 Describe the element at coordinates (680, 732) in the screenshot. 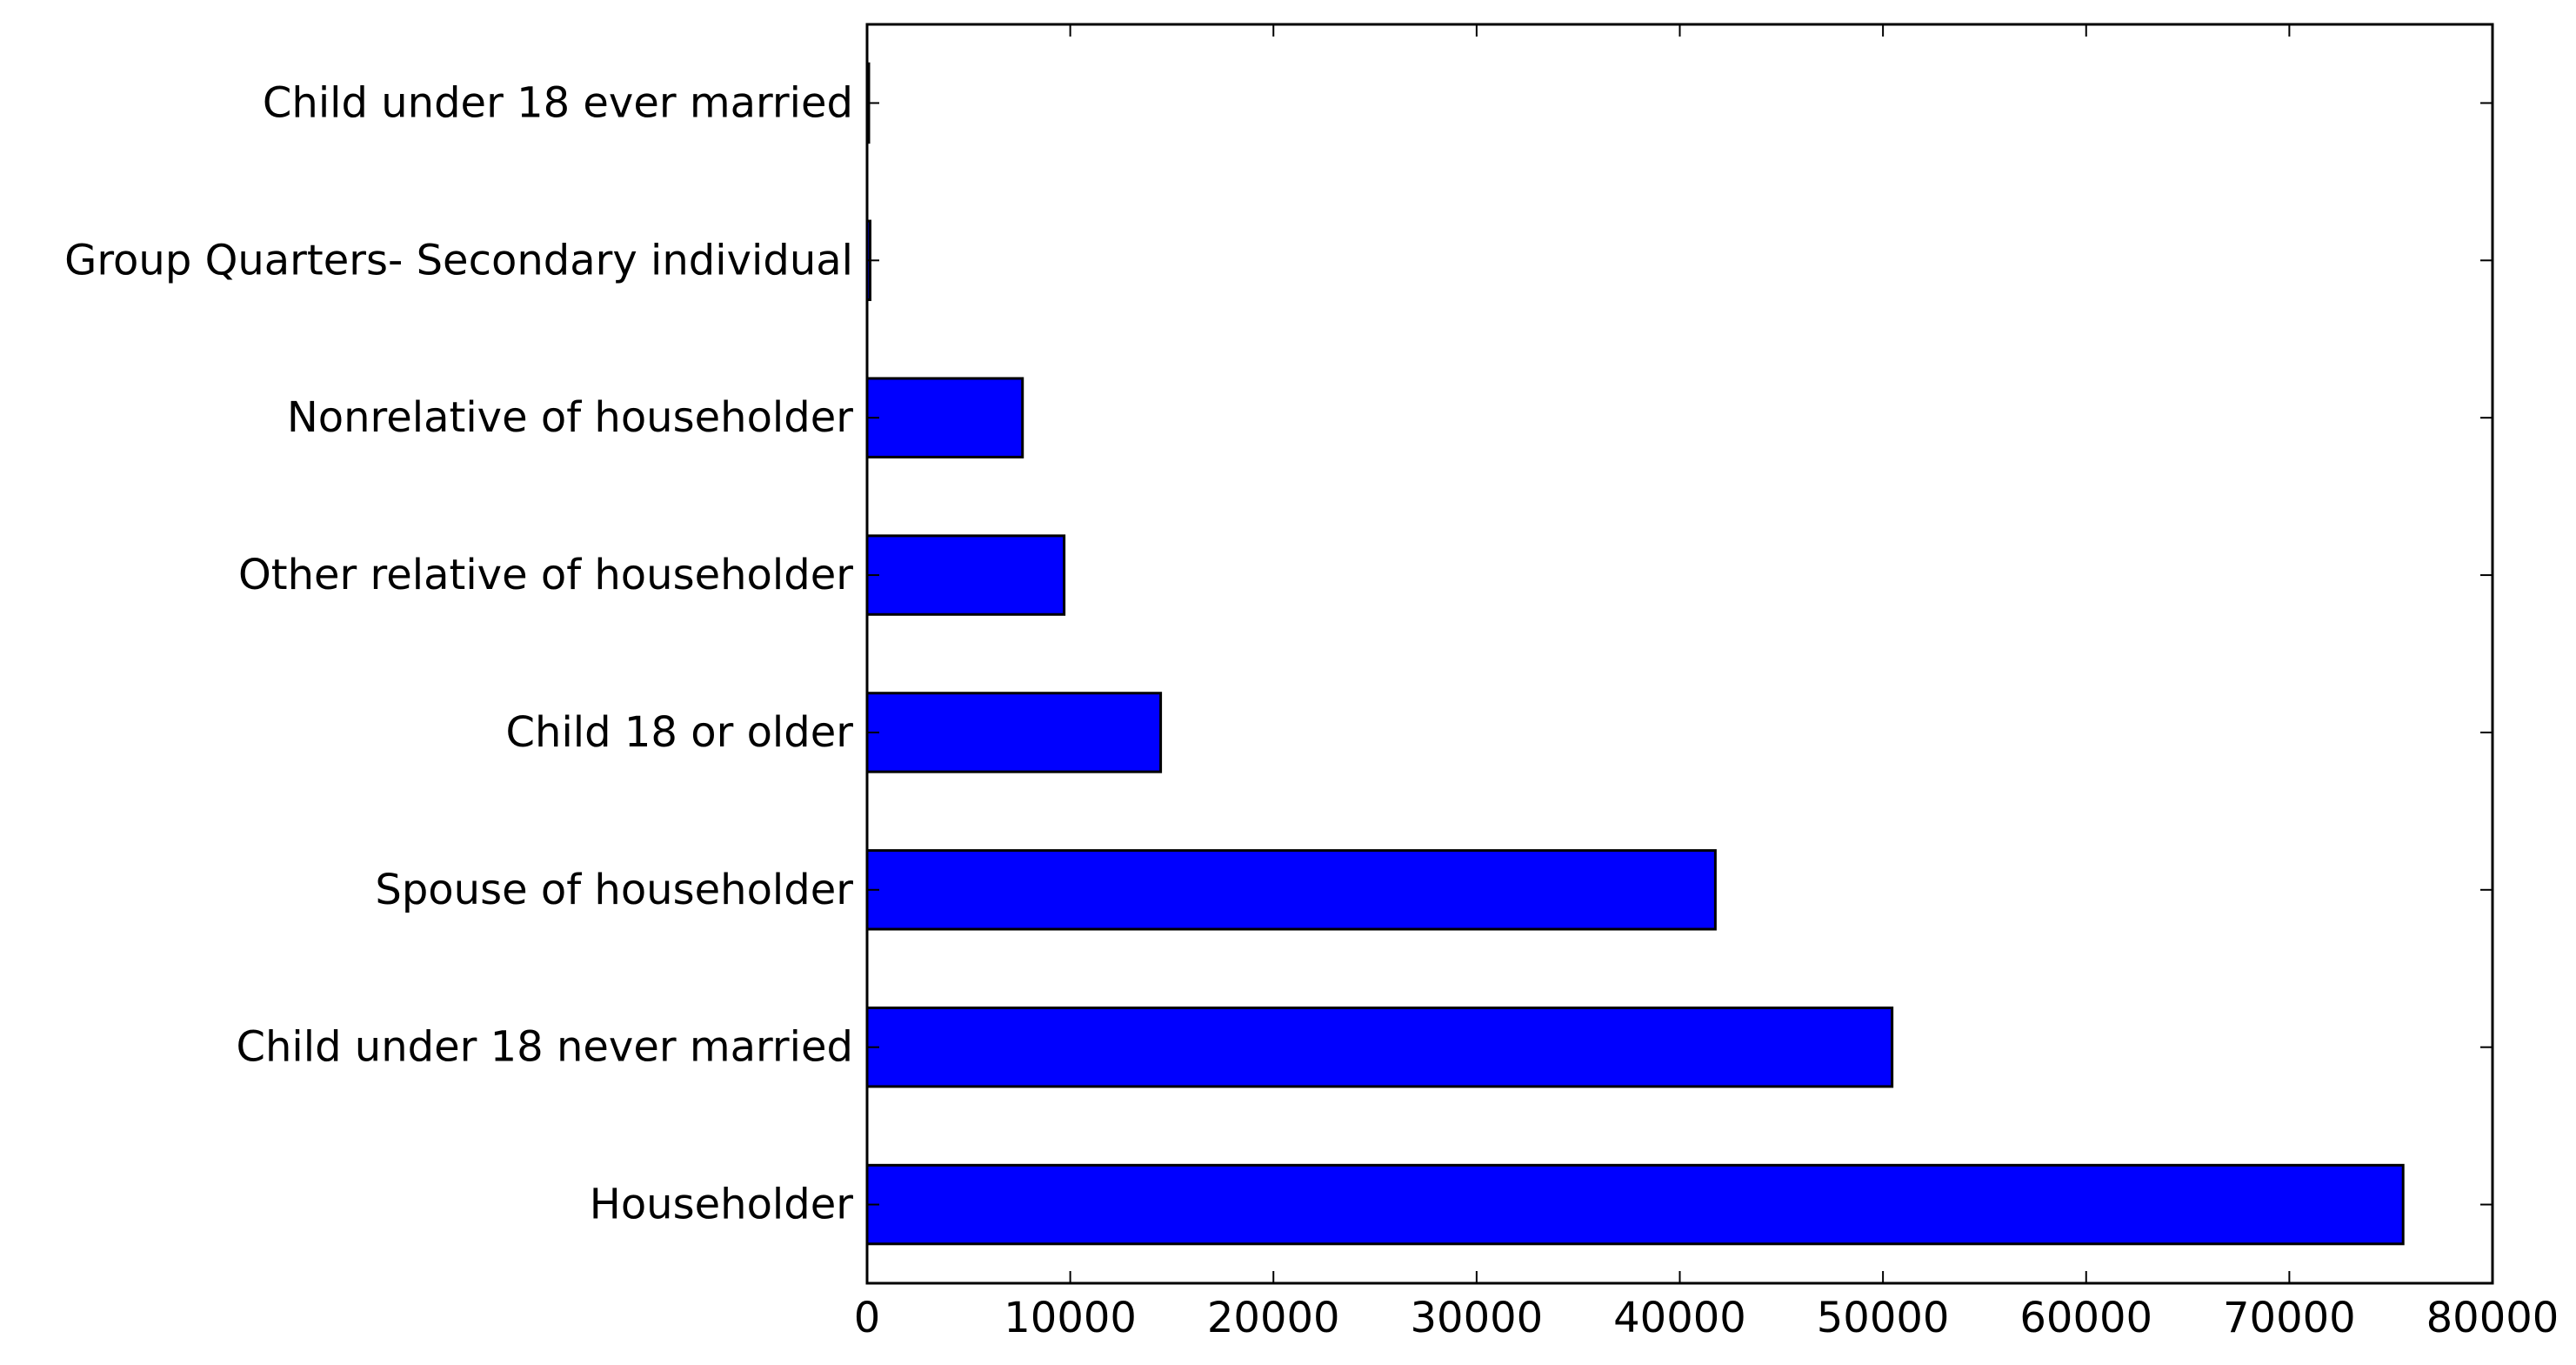

I see `y-tick-label-3: Child 18 or older` at that location.